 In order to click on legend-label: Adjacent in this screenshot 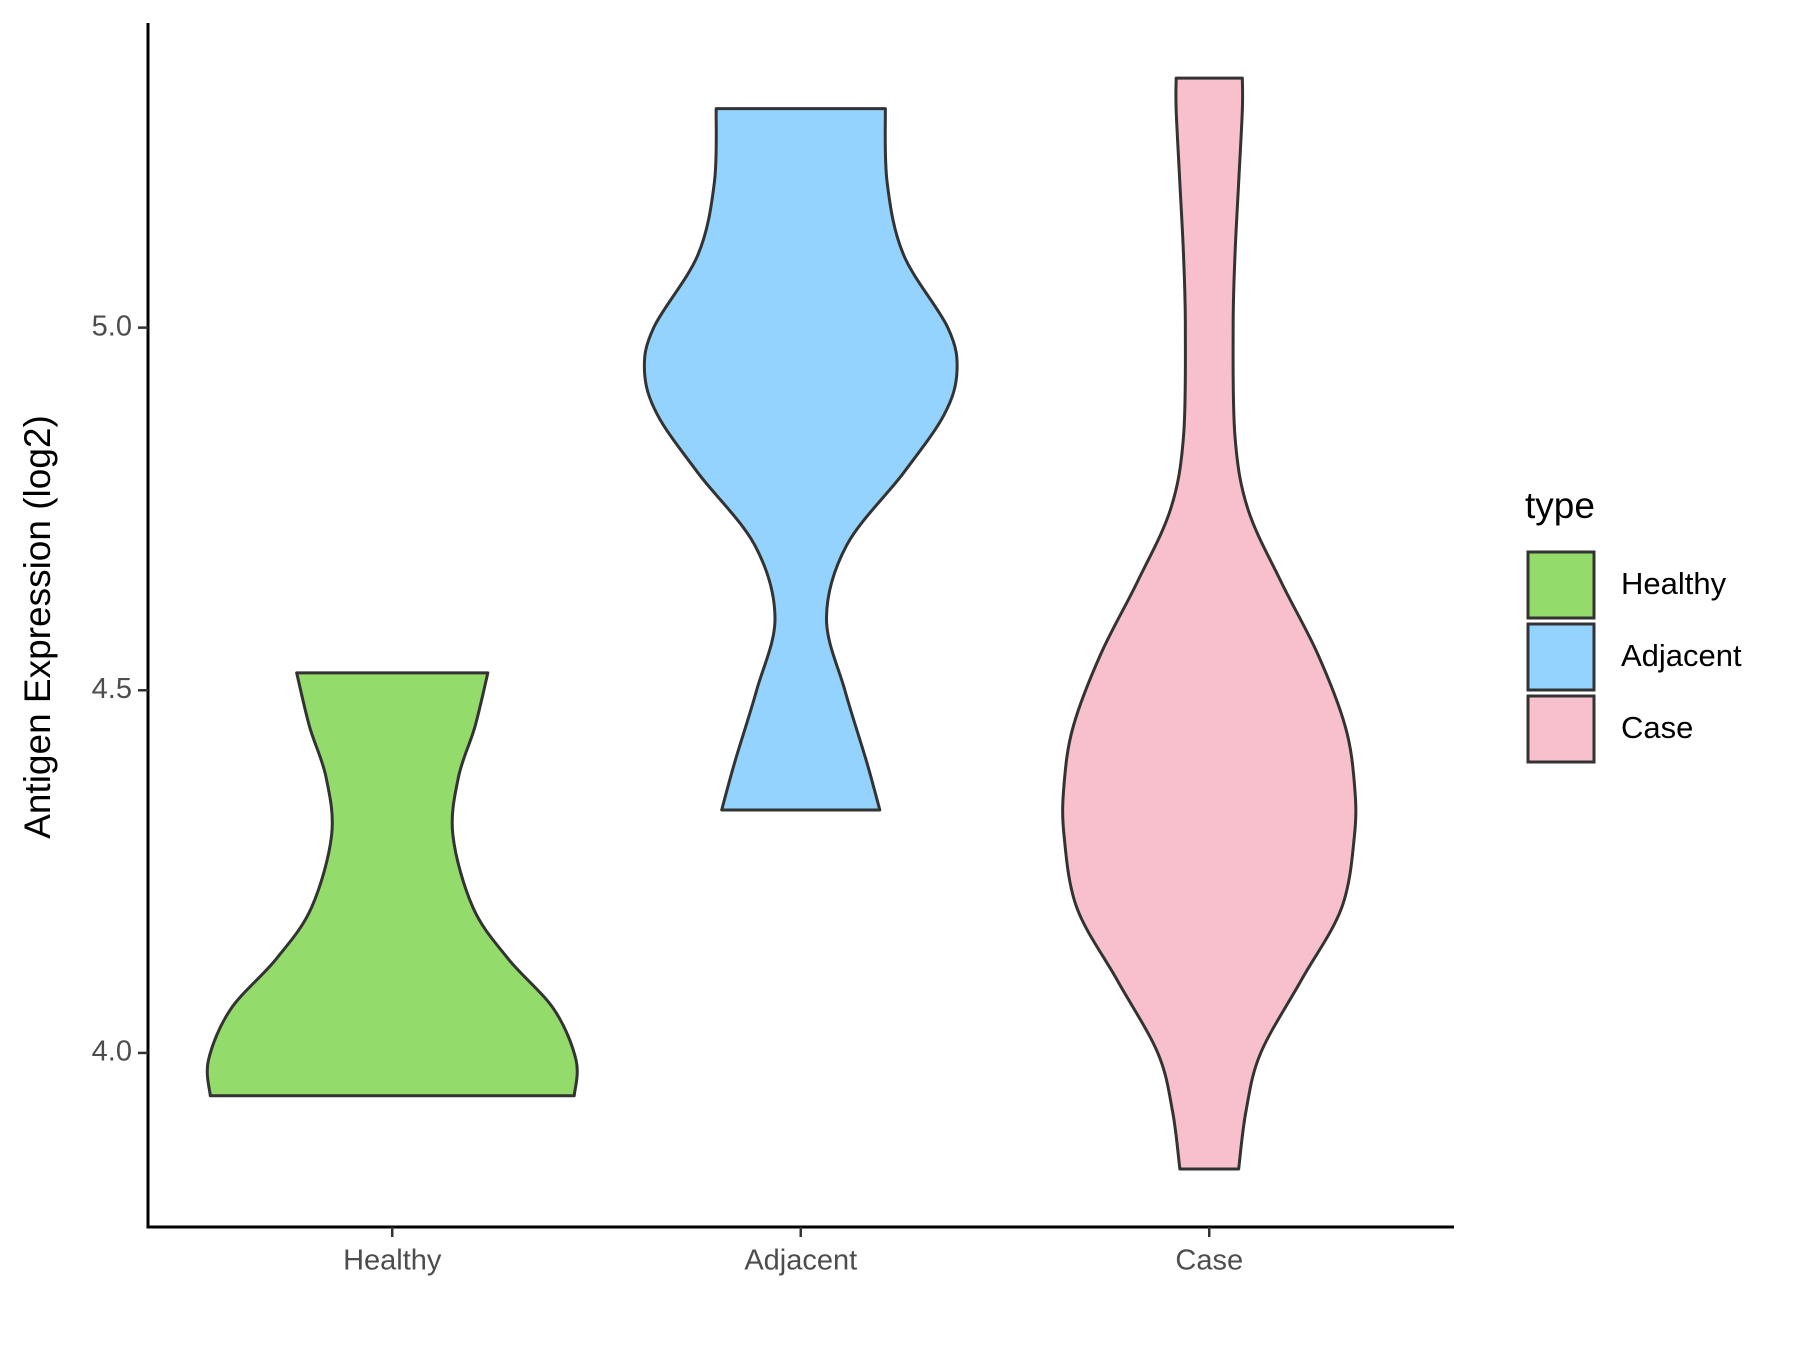, I will do `click(1681, 655)`.